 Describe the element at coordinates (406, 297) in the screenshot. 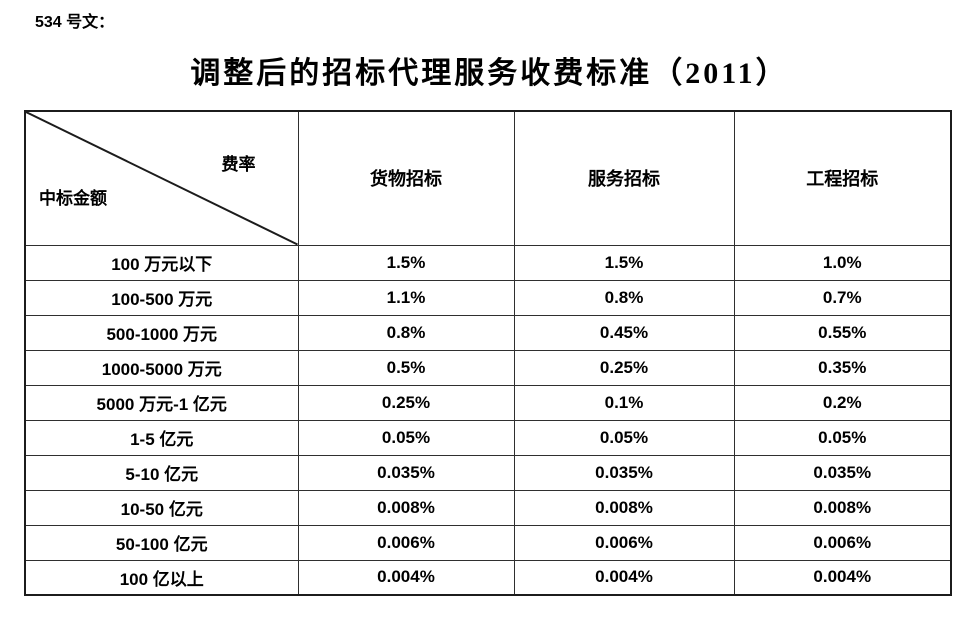

I see `fee-cell: 1.1%` at that location.